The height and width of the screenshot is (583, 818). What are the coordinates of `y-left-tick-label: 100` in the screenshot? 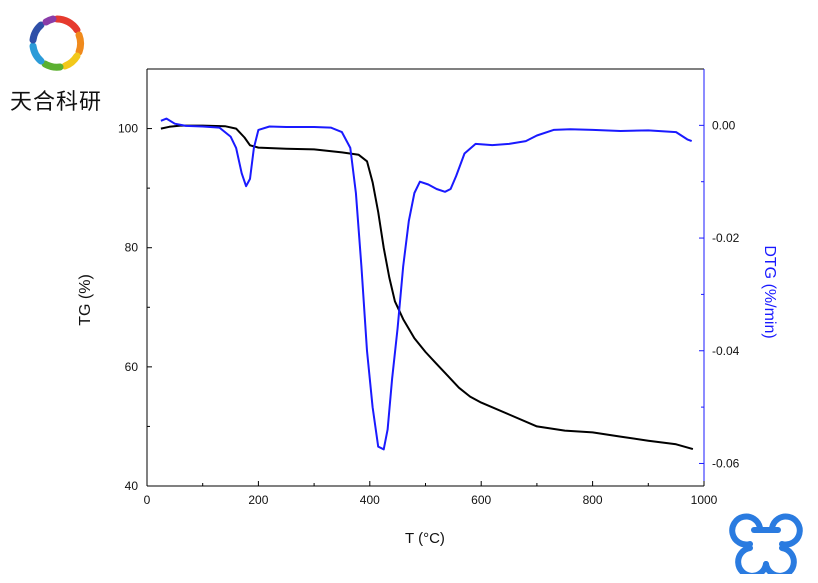 It's located at (128, 129).